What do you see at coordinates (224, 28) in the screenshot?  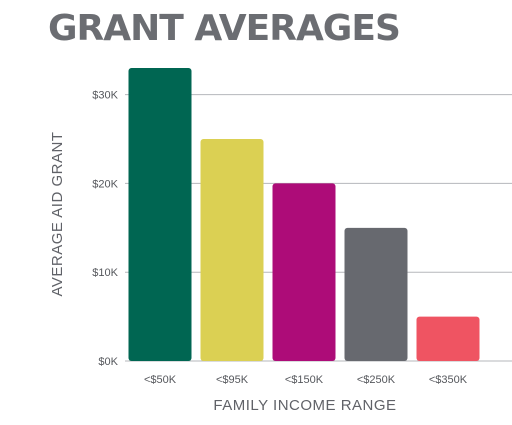 I see `chart-title: GRANT AVERAGES` at bounding box center [224, 28].